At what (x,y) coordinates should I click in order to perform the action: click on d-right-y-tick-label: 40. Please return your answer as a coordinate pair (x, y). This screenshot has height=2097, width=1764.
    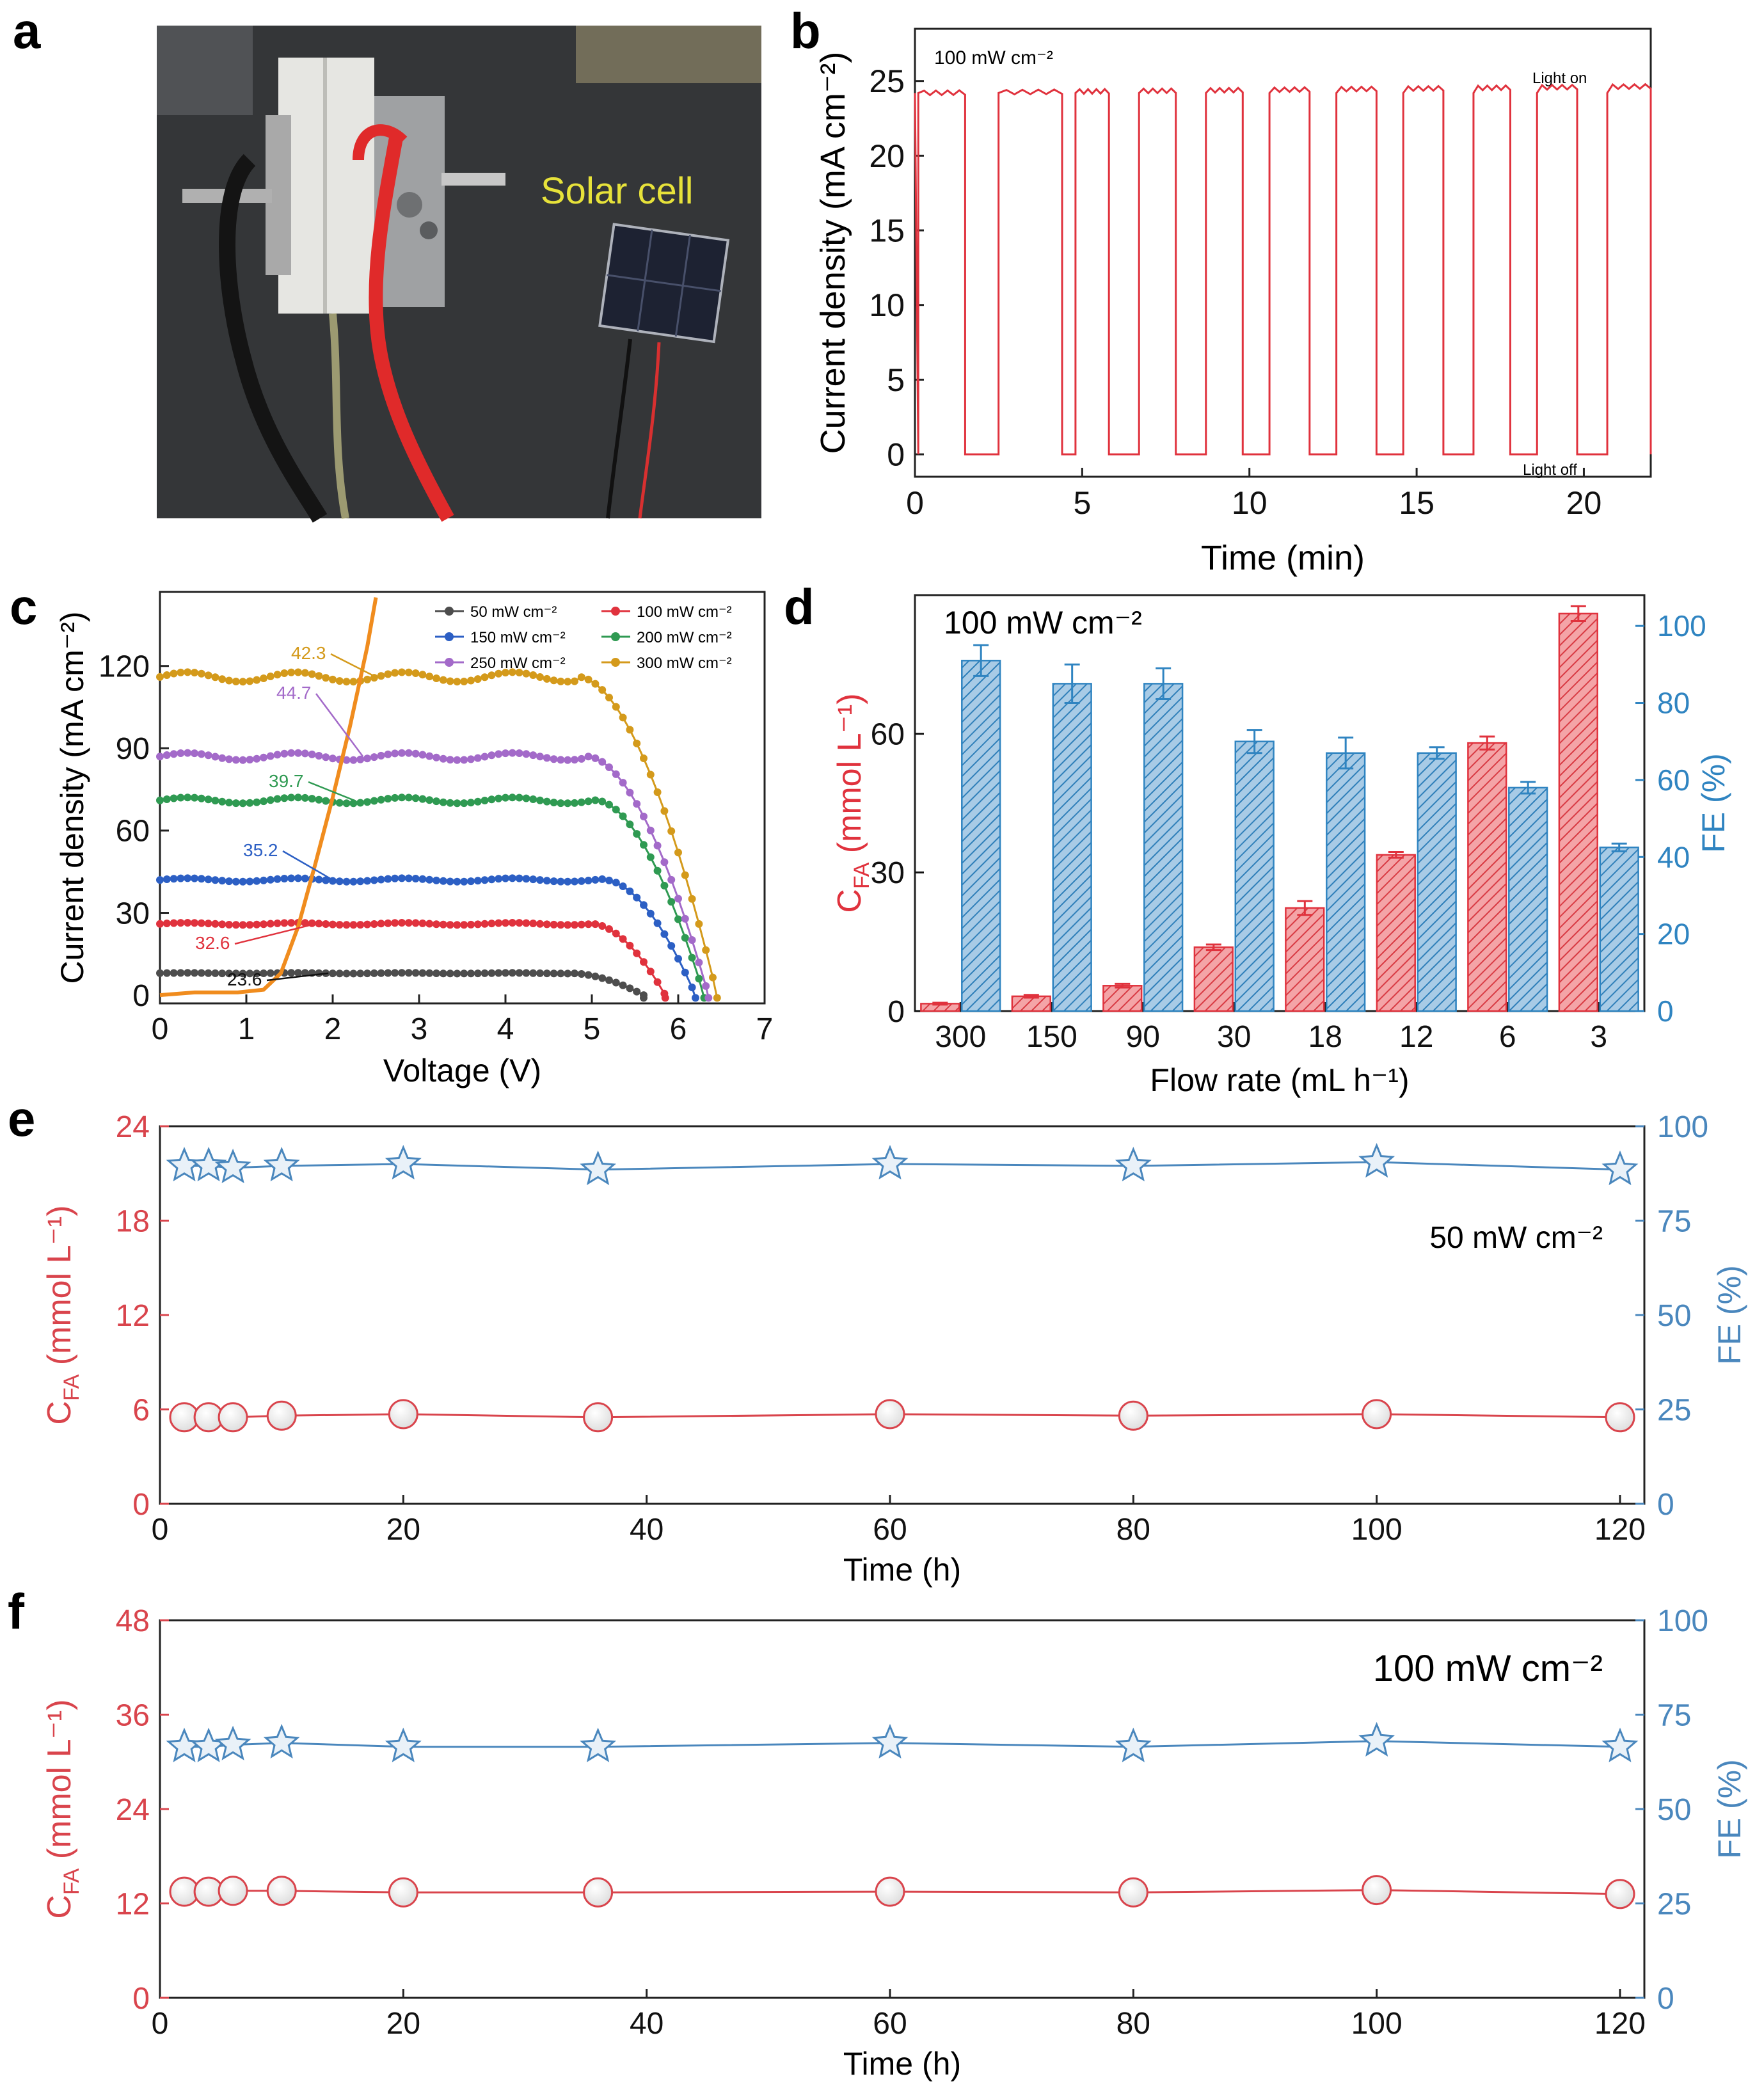
    Looking at the image, I should click on (1673, 856).